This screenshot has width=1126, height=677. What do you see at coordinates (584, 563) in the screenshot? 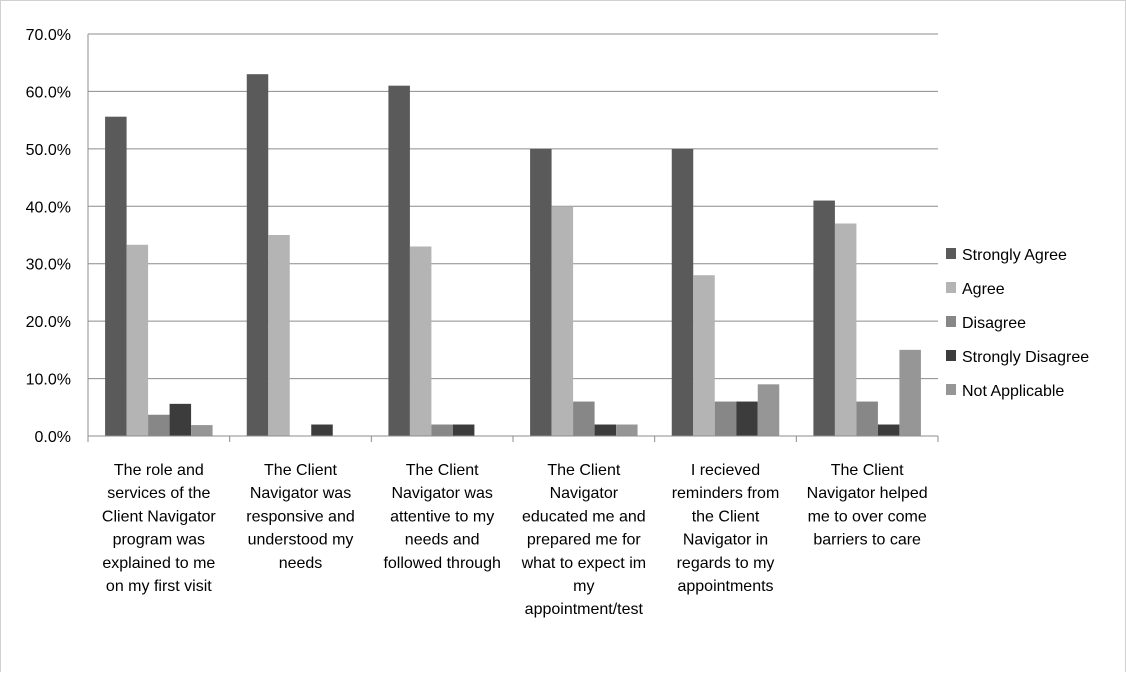
I see `x-category-label-line: what to expect im` at bounding box center [584, 563].